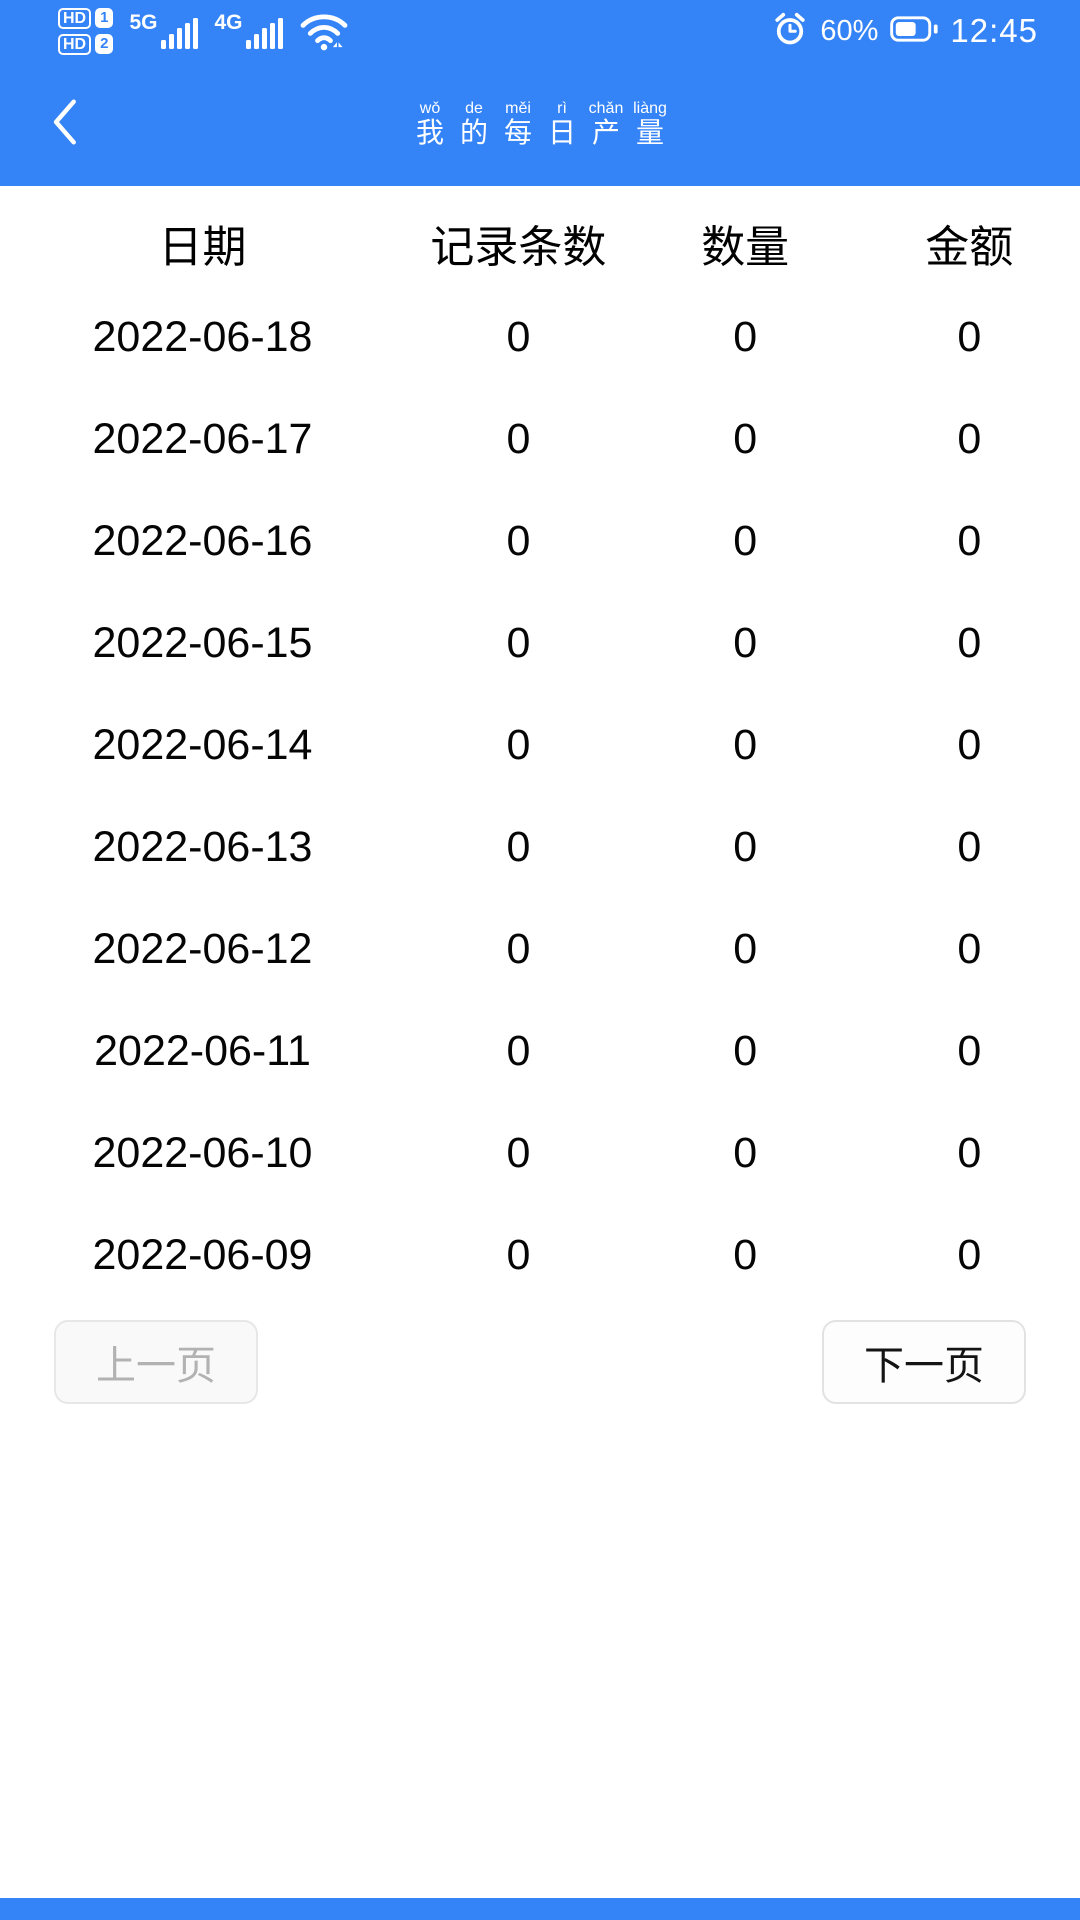 The image size is (1080, 1920). I want to click on sim1-hd-icon: HD 1, so click(86, 18).